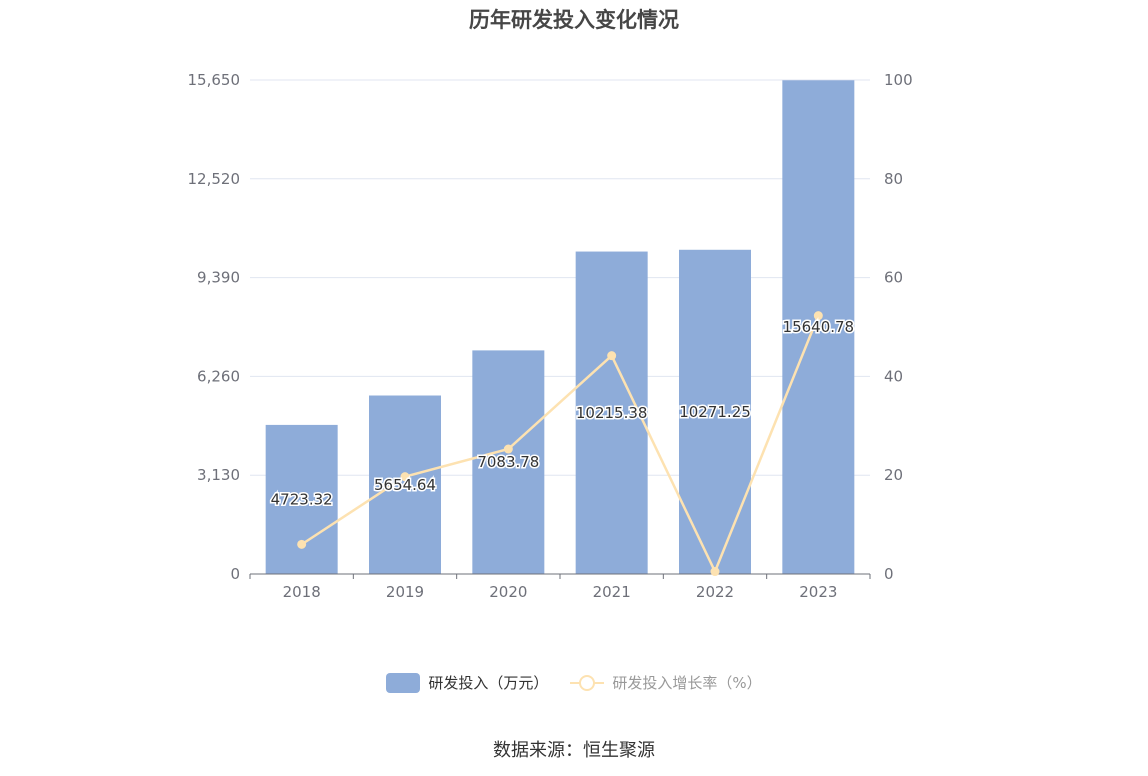  I want to click on y-right-tick-label: 40, so click(893, 376).